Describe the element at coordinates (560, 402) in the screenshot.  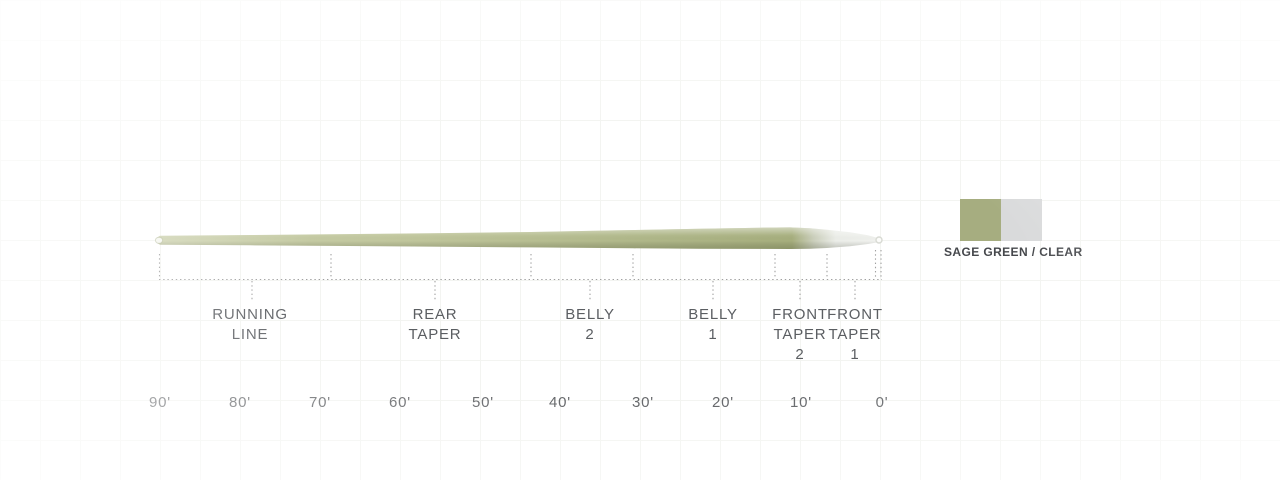
I see `scale-label-40: 40'` at that location.